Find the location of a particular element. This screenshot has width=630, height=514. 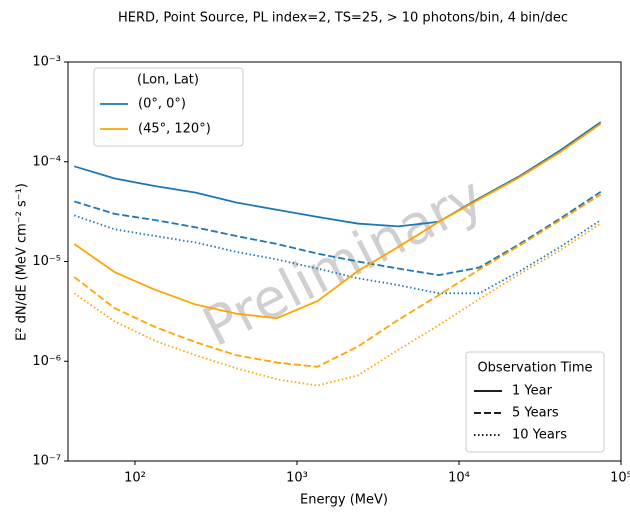

legend-label: (0°, 0°) is located at coordinates (162, 104).